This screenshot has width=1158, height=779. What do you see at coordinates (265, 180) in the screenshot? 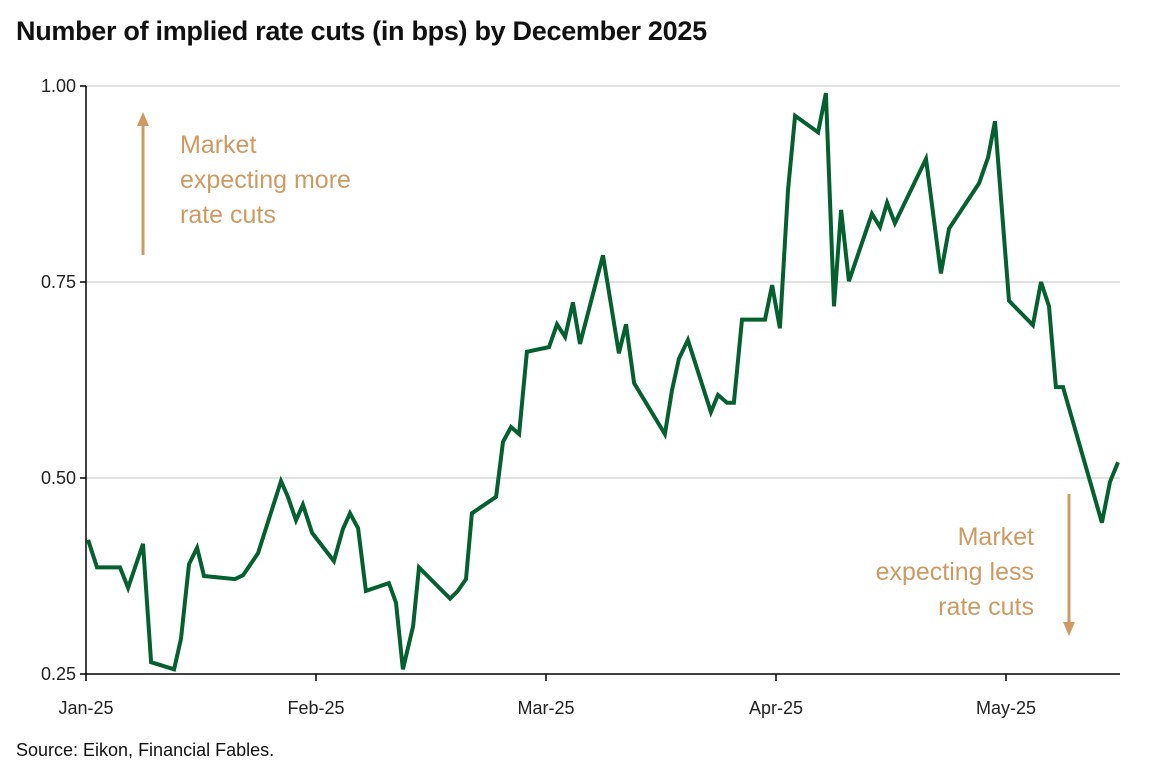
I see `annotation-up-text: expecting more` at bounding box center [265, 180].